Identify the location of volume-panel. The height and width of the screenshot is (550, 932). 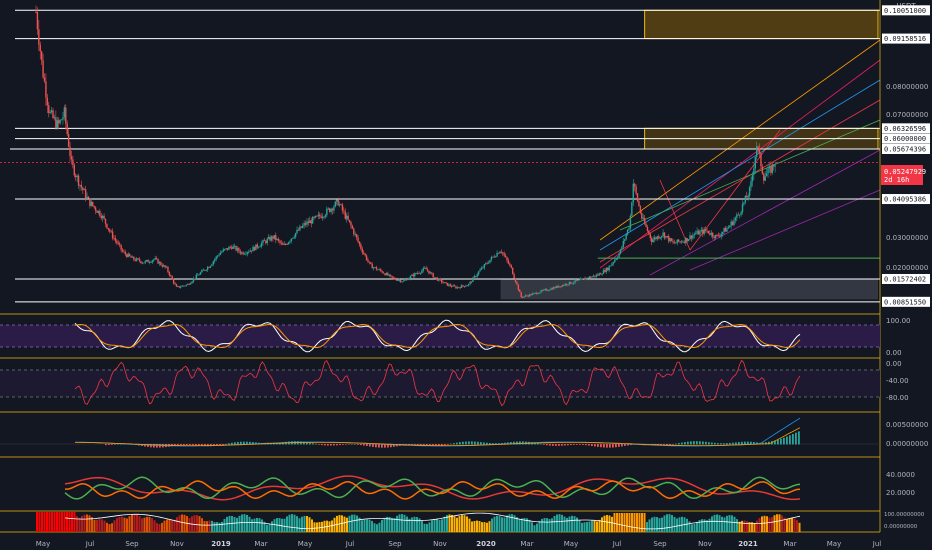
(418, 522).